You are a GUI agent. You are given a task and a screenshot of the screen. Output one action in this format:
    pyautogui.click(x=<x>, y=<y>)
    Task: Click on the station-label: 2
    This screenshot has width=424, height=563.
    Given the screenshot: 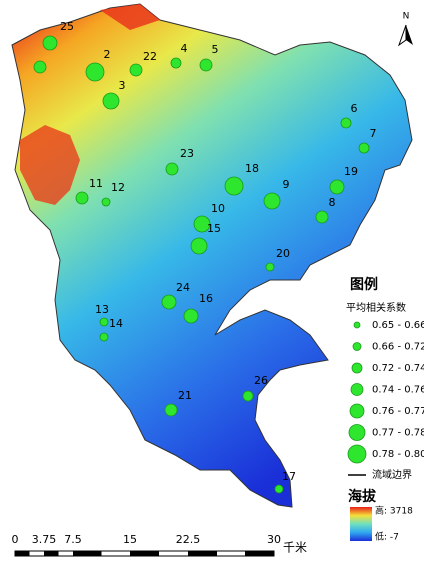 What is the action you would take?
    pyautogui.click(x=107, y=54)
    